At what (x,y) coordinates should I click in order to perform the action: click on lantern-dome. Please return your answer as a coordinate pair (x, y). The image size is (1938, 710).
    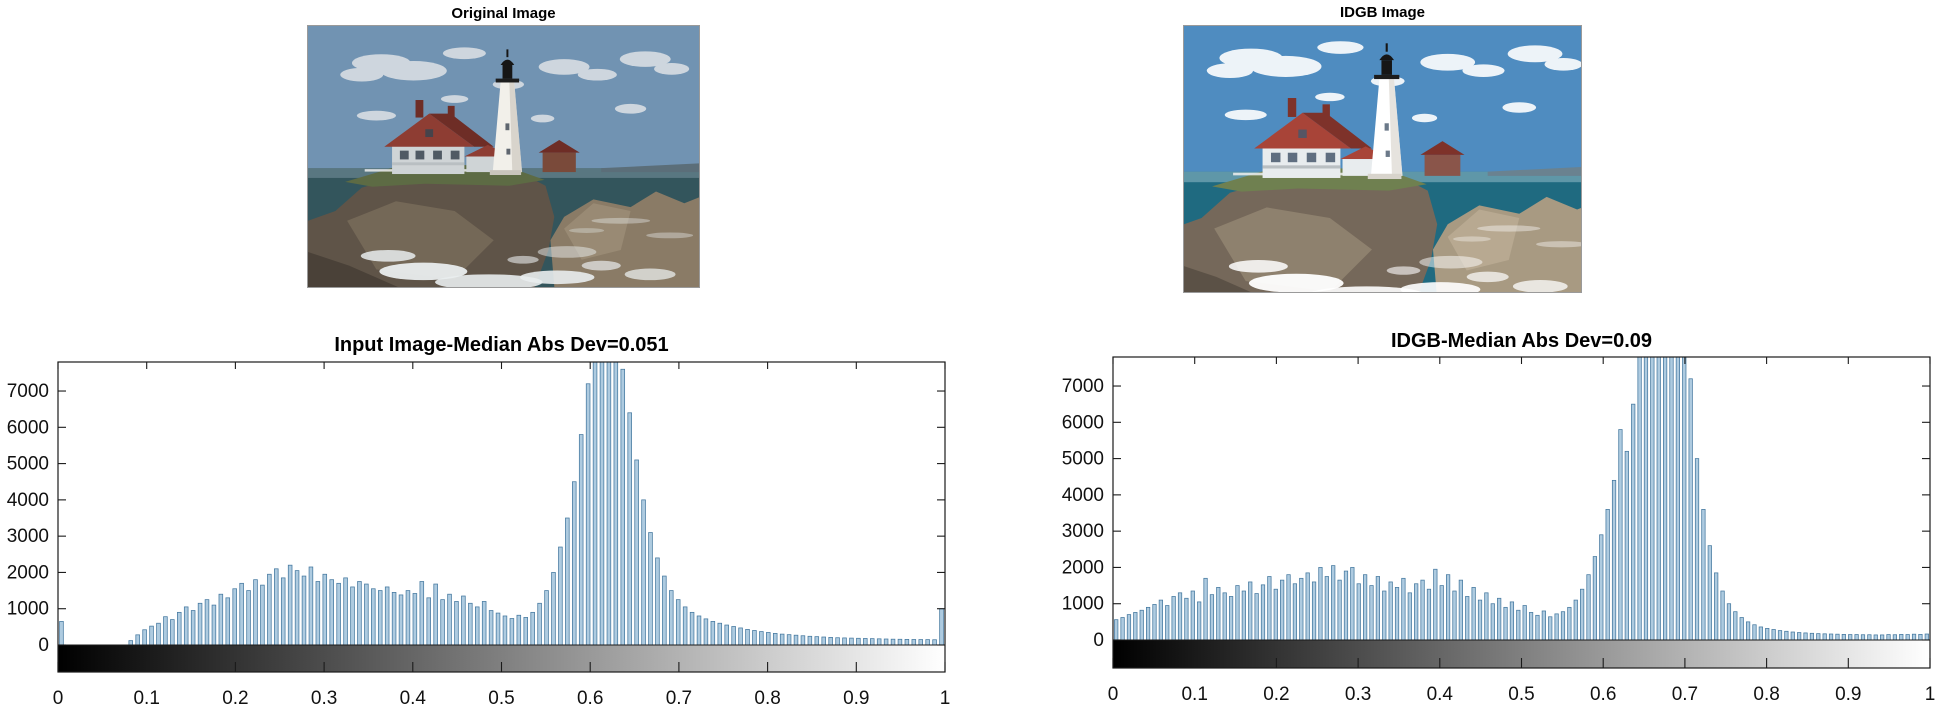
    Looking at the image, I should click on (507, 62).